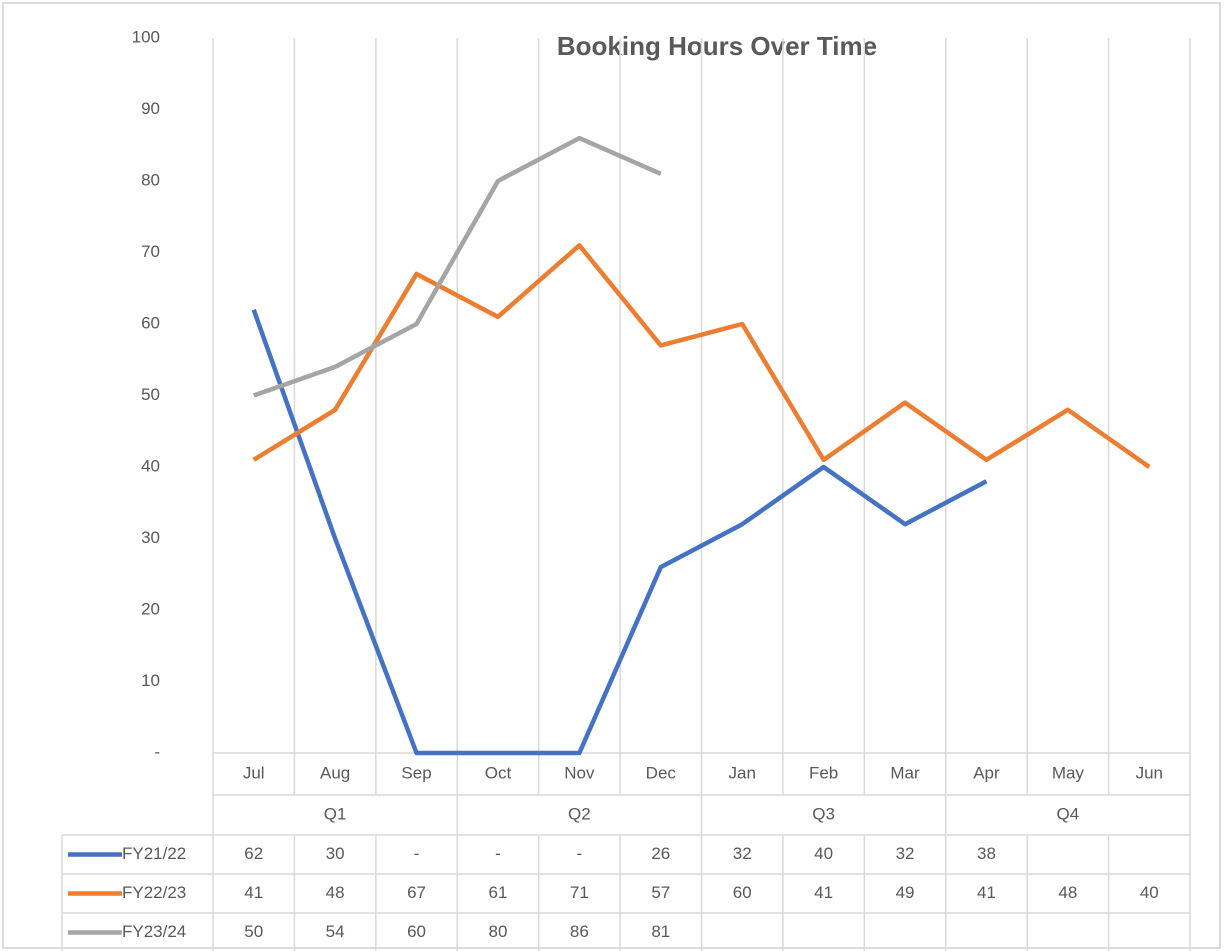  What do you see at coordinates (254, 772) in the screenshot?
I see `x-tick-label: Jul` at bounding box center [254, 772].